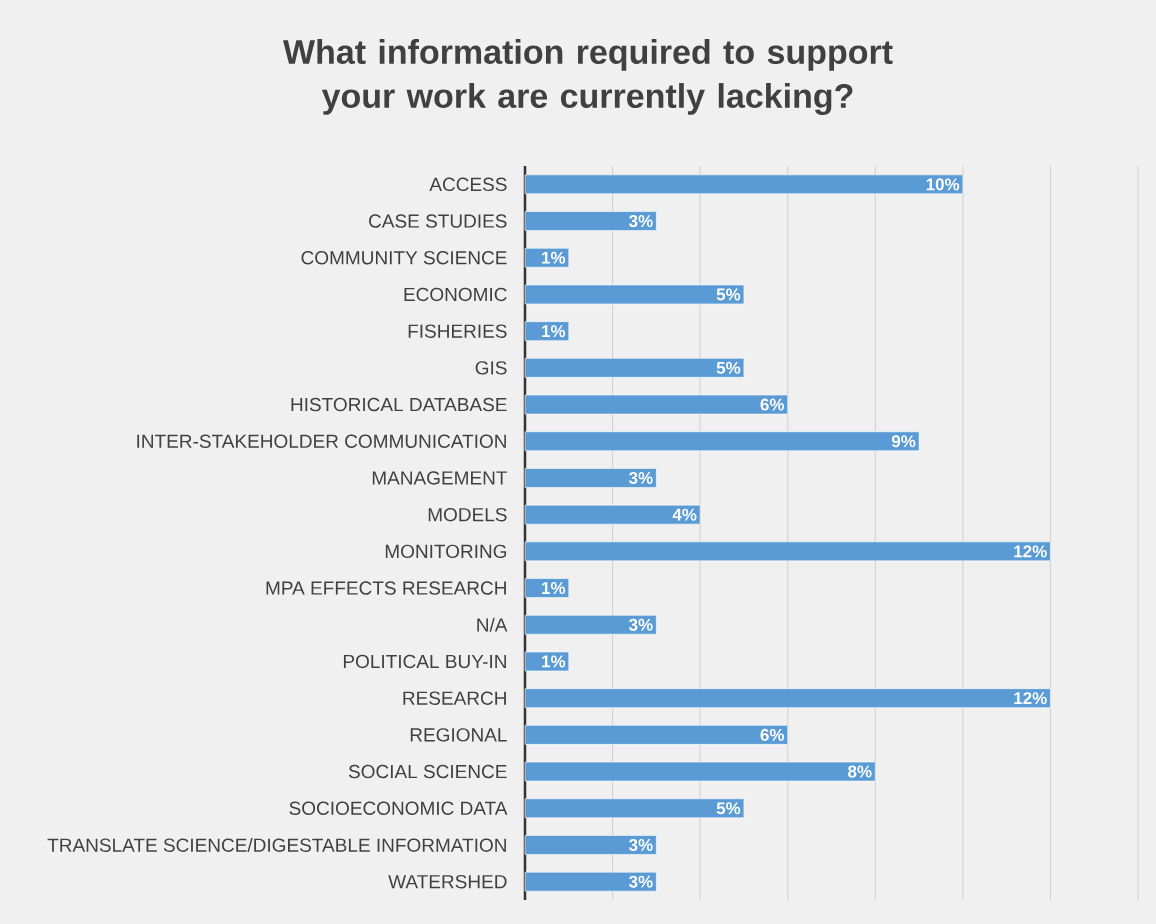 This screenshot has width=1156, height=924. What do you see at coordinates (447, 881) in the screenshot?
I see `y-tick-label: WATERSHED` at bounding box center [447, 881].